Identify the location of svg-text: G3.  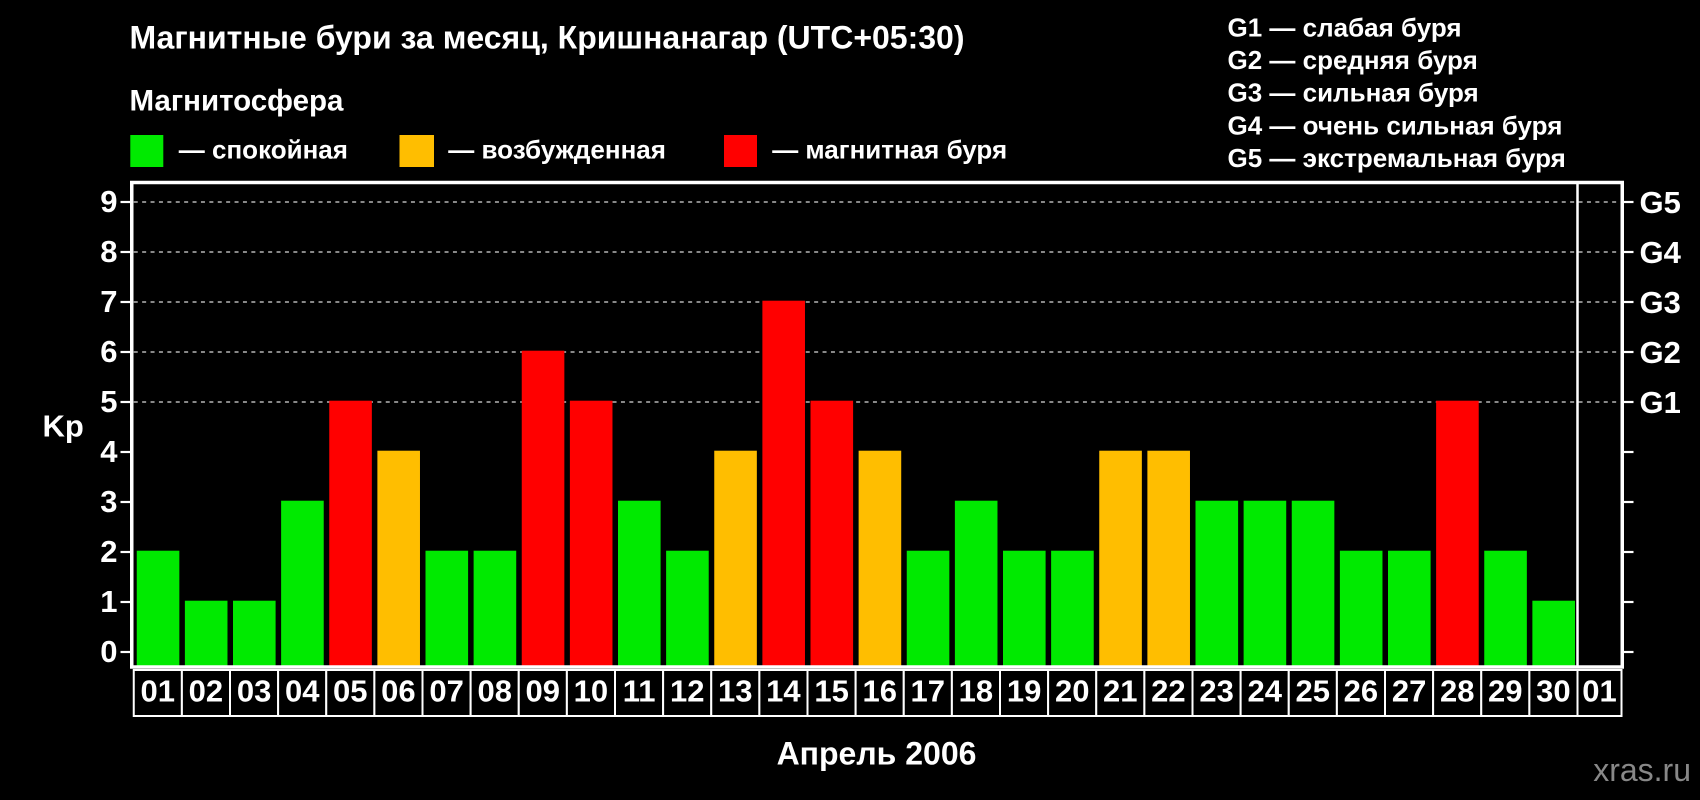
(1660, 302).